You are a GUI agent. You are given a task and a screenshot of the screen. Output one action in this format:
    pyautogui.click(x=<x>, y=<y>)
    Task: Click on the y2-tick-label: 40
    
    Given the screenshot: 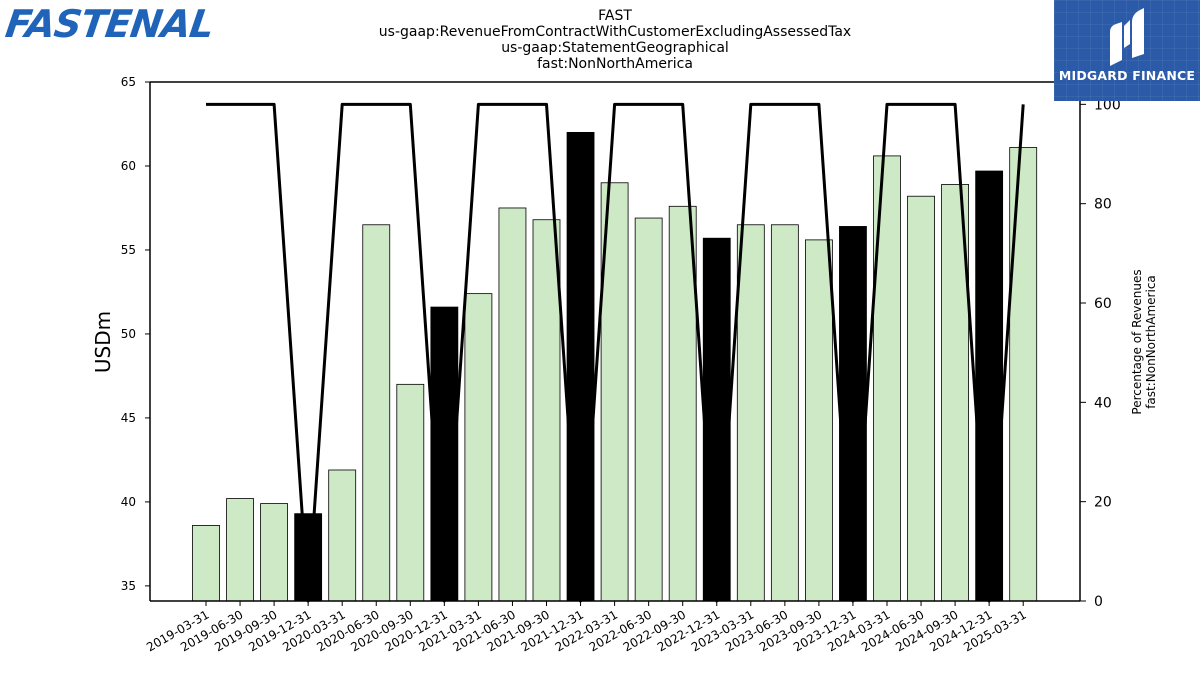 What is the action you would take?
    pyautogui.click(x=1103, y=403)
    